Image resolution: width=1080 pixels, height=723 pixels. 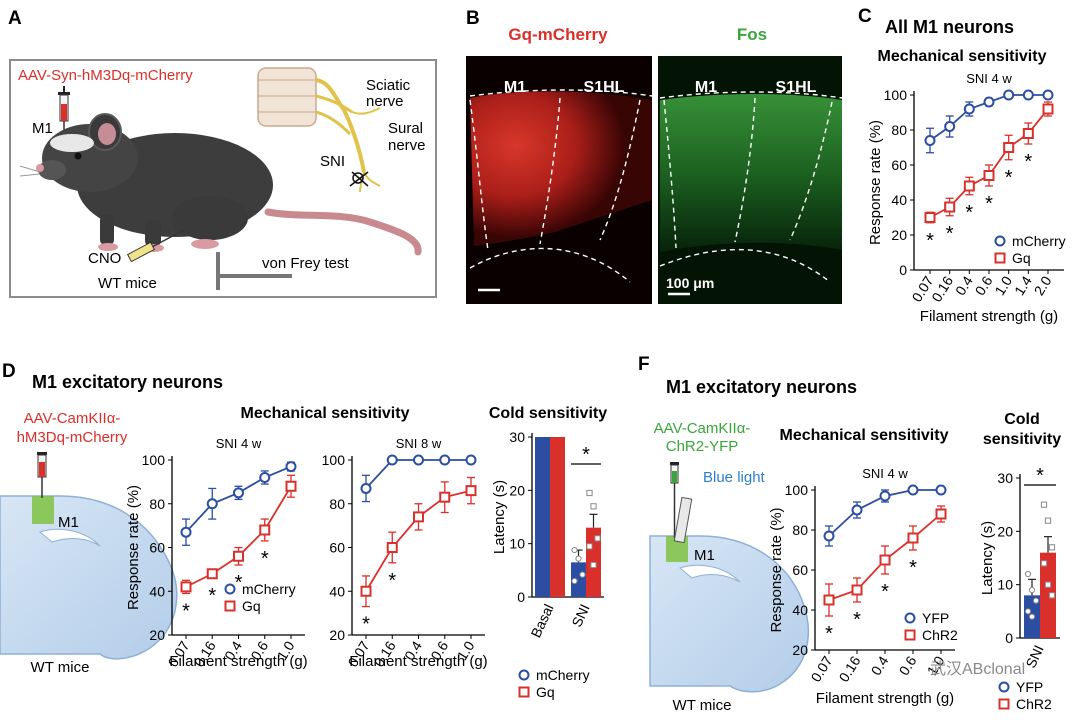 What do you see at coordinates (702, 446) in the screenshot?
I see `panel-f-virus-line2: ChR2-YFP` at bounding box center [702, 446].